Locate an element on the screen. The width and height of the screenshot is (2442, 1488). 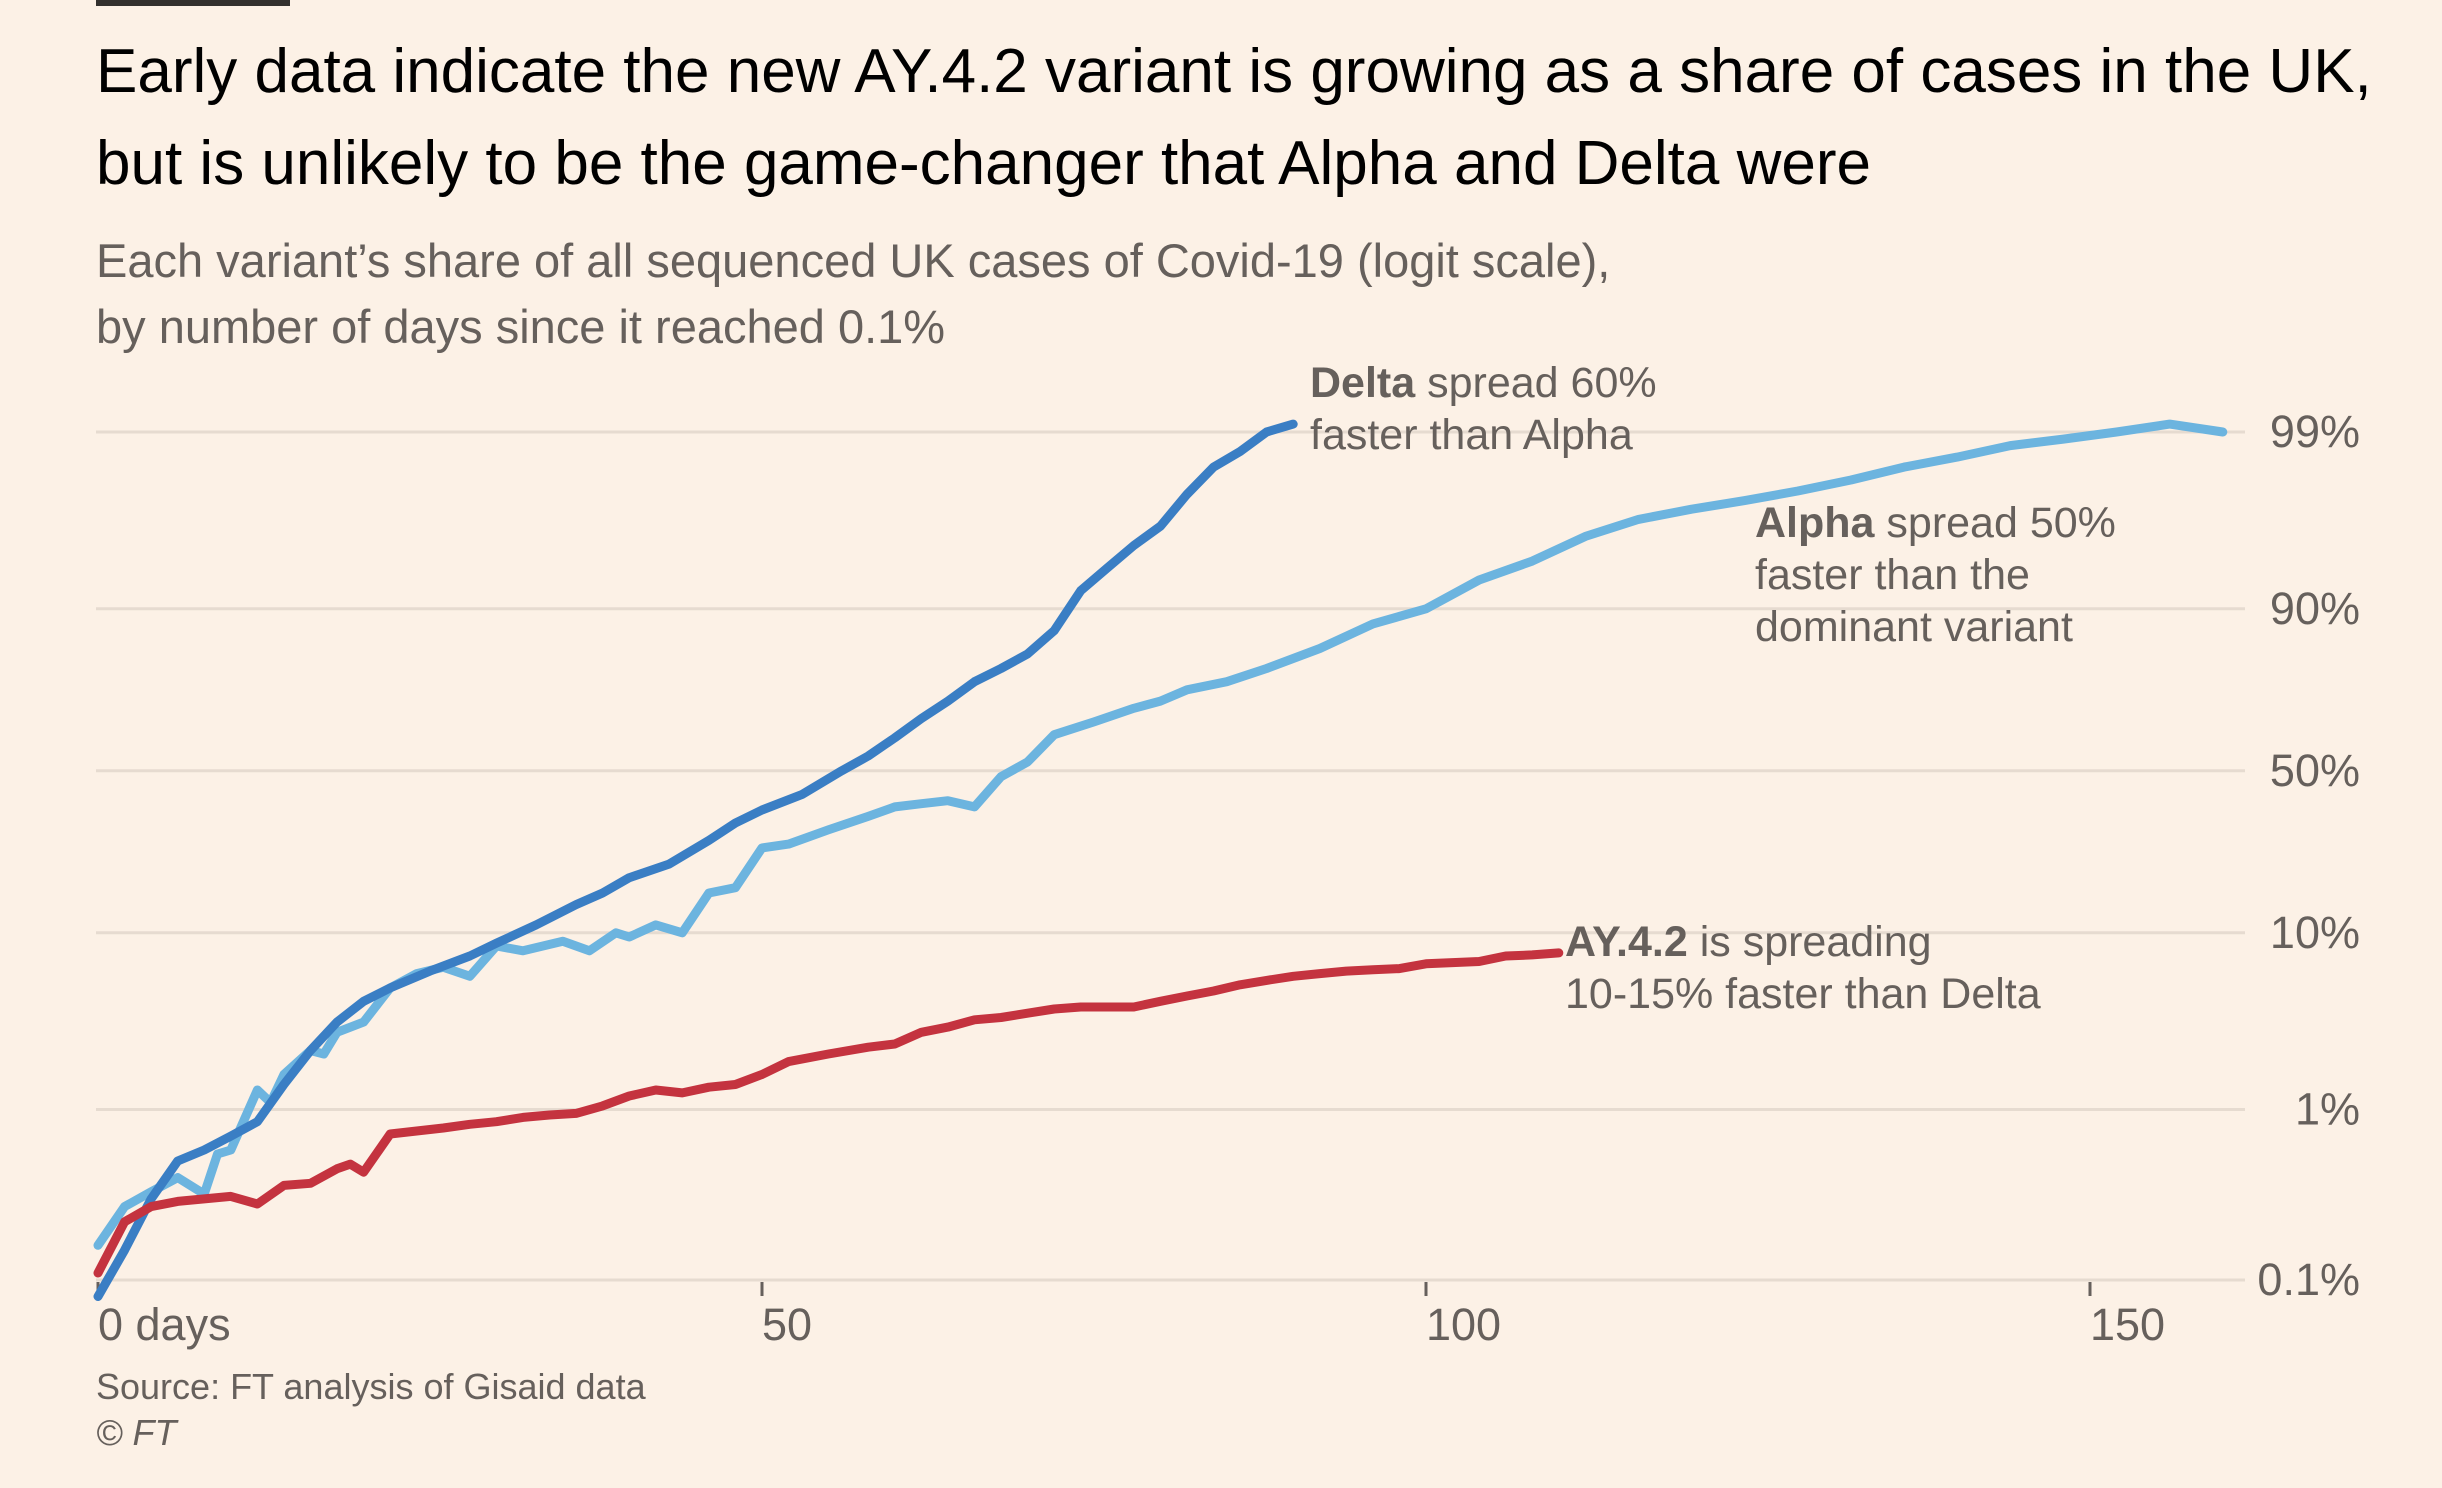
y-tick-label: 1% is located at coordinates (2327, 1109).